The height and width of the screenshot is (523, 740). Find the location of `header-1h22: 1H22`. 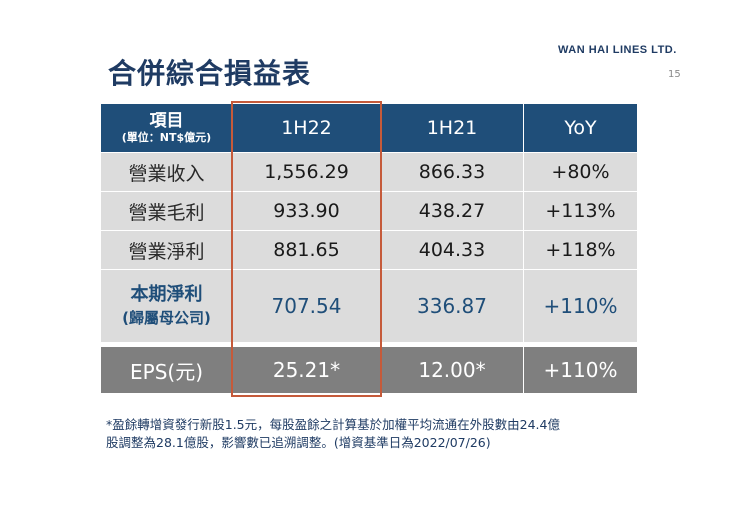

header-1h22: 1H22 is located at coordinates (306, 128).